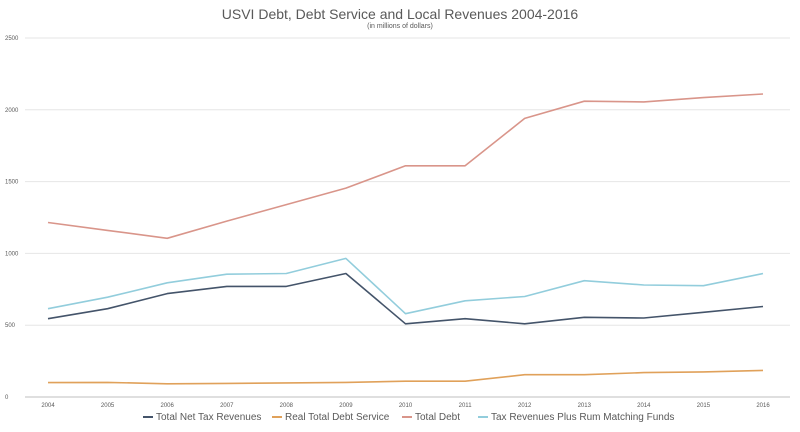 This screenshot has width=800, height=432. Describe the element at coordinates (466, 406) in the screenshot. I see `x-tick-label: 2011` at that location.